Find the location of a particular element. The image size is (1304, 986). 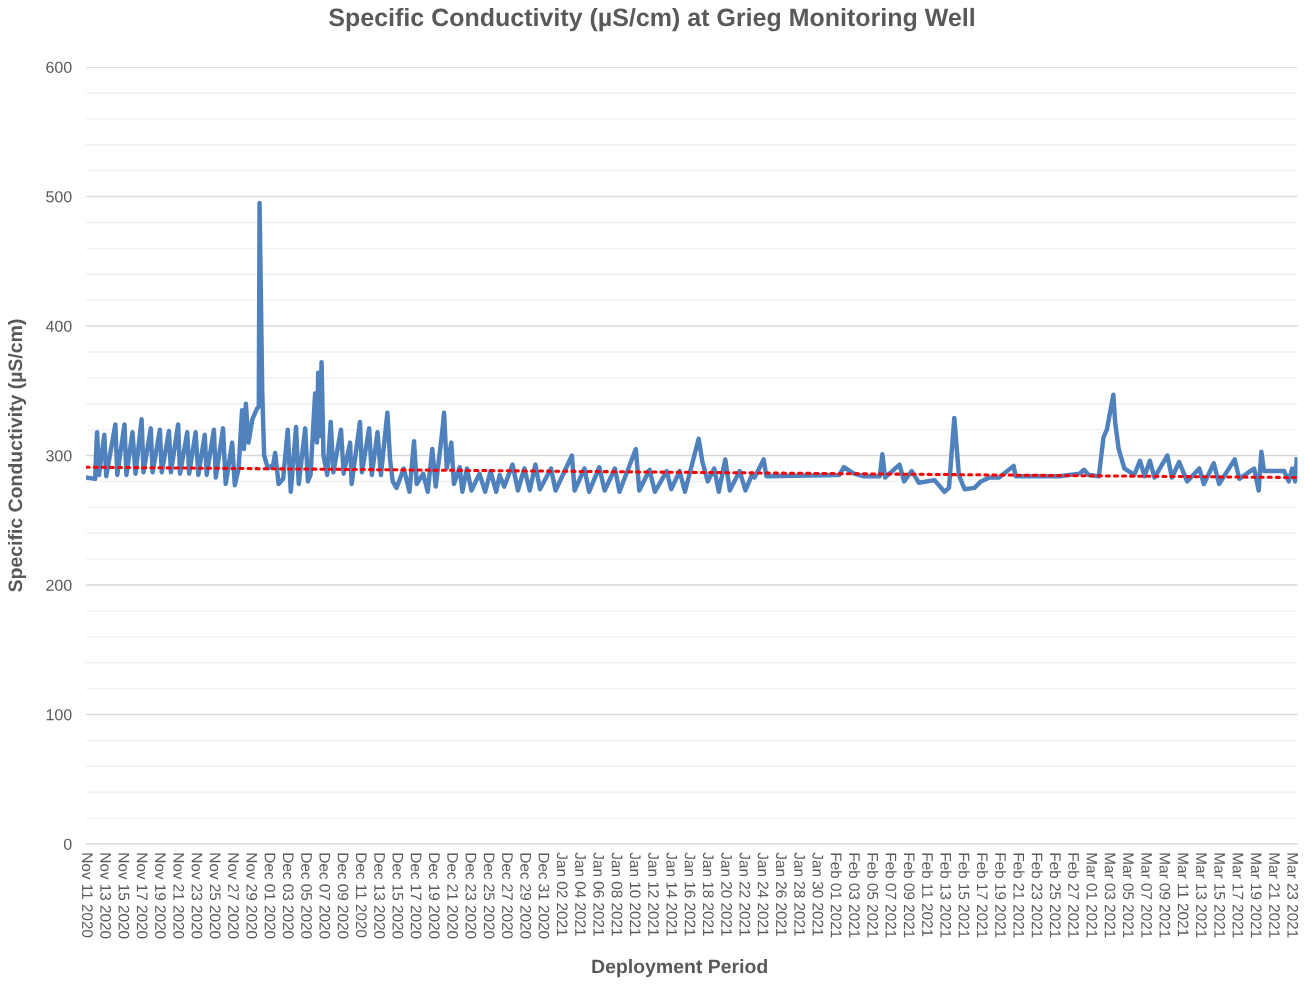

x-tick-label: Feb 21 2021 is located at coordinates (1019, 895).